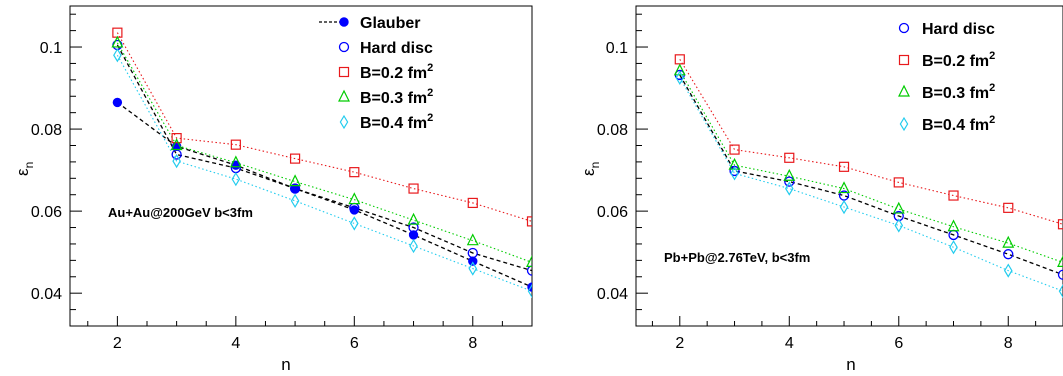 This screenshot has width=1063, height=376. Describe the element at coordinates (390, 23) in the screenshot. I see `legend-label: Glauber` at that location.